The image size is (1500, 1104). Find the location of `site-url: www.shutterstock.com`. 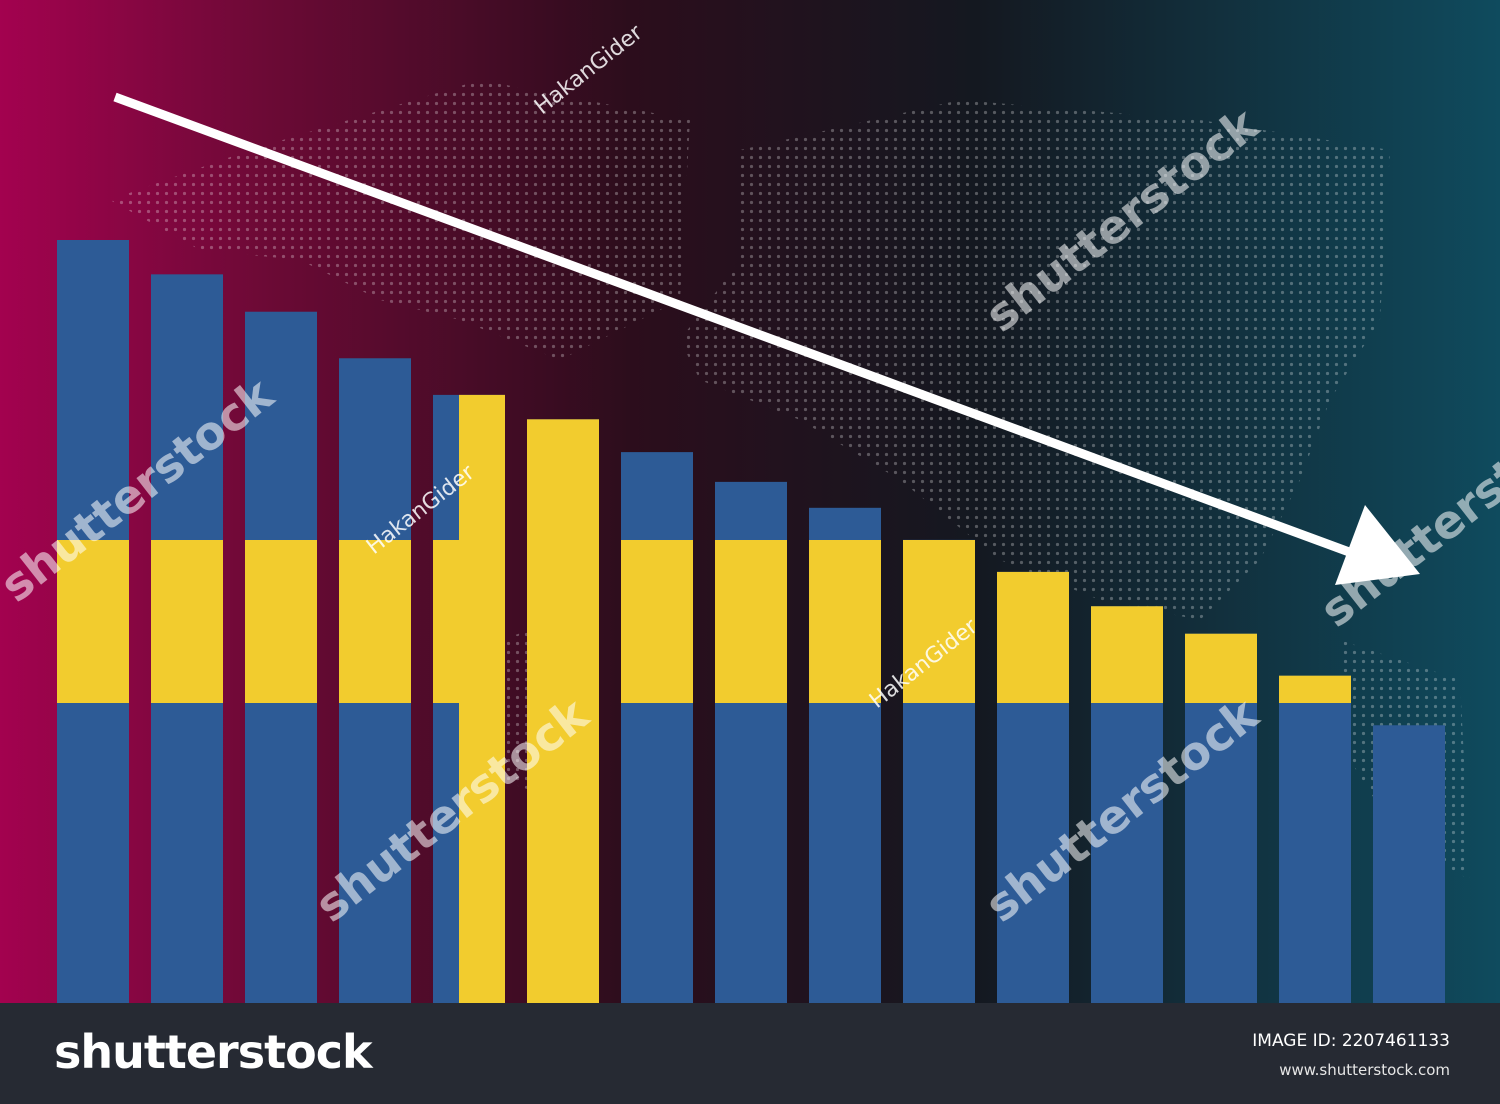

site-url: www.shutterstock.com is located at coordinates (1364, 1070).